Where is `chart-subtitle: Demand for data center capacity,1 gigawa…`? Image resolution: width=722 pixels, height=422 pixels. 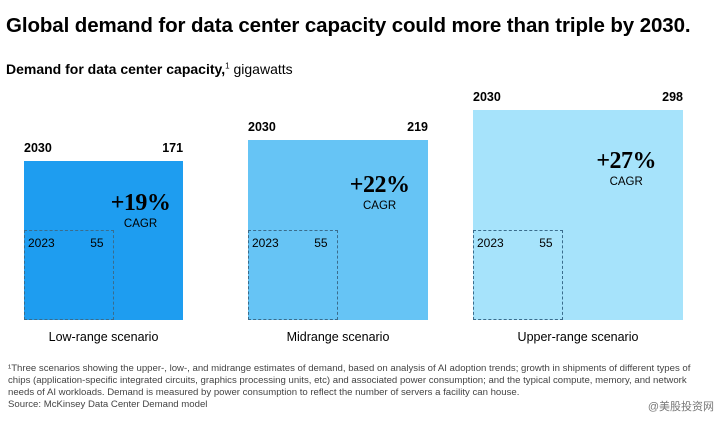 chart-subtitle: Demand for data center capacity,1 gigawa… is located at coordinates (149, 69).